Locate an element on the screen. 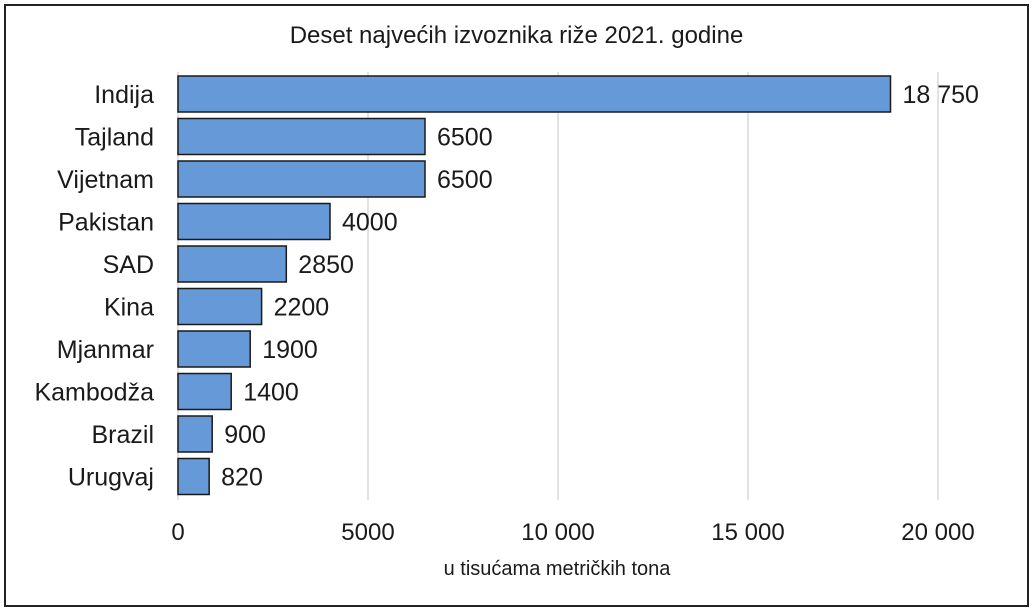 The height and width of the screenshot is (611, 1033). value-label: 1400 is located at coordinates (271, 393).